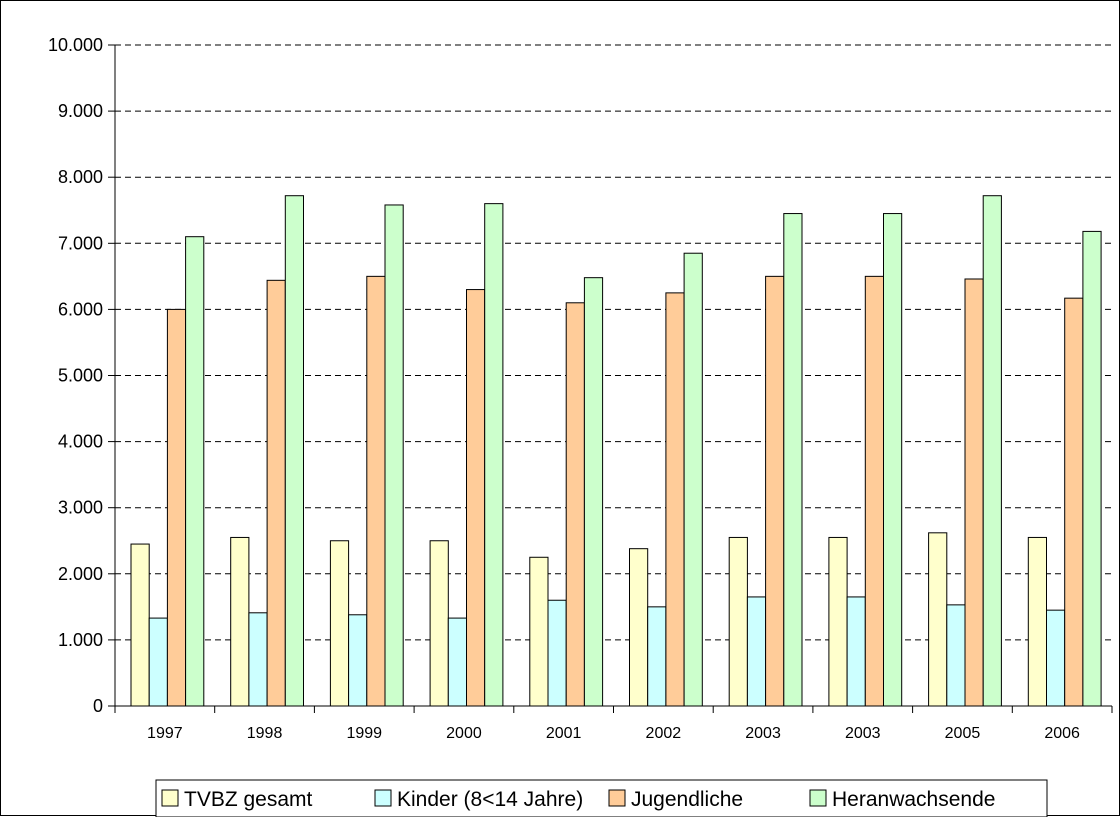  I want to click on y-tick-label: 4.000, so click(80, 442).